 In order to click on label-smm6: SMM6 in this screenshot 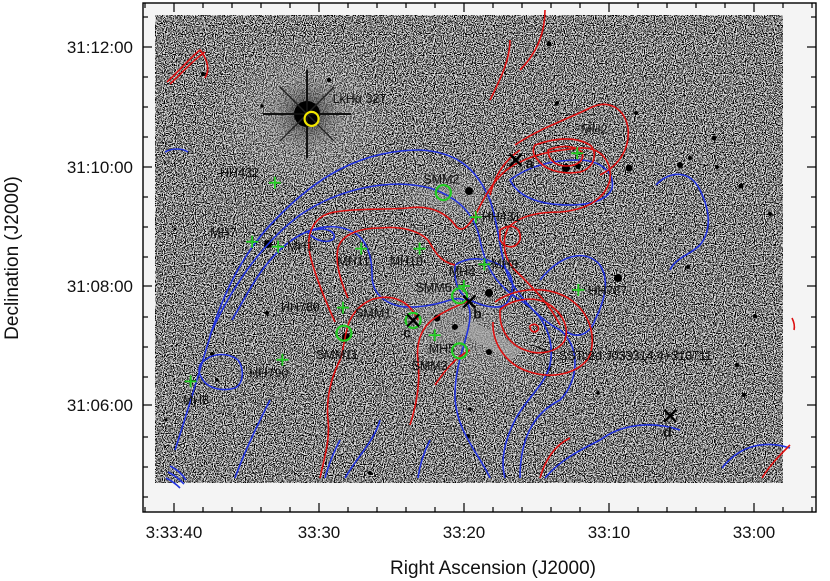, I will do `click(434, 288)`.